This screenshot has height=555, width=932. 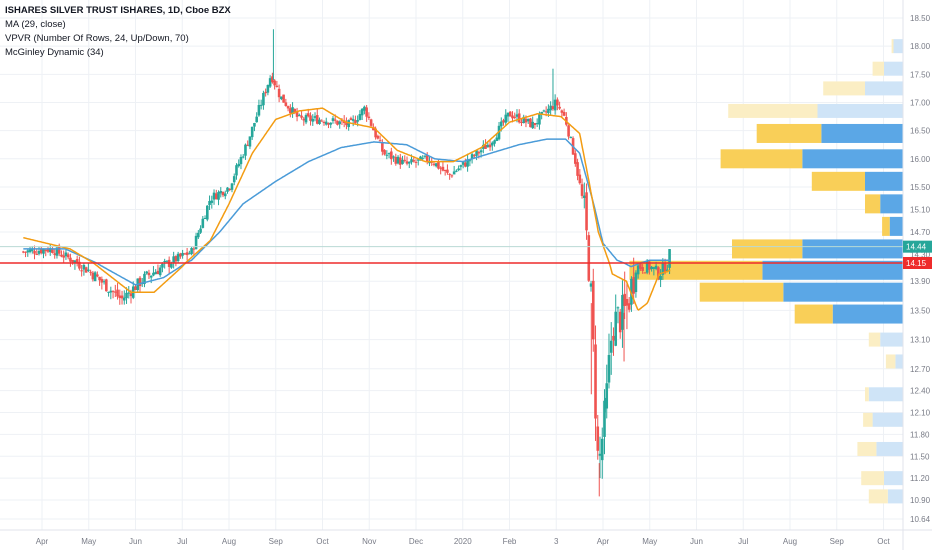 What do you see at coordinates (920, 456) in the screenshot?
I see `price-tick-label: 11.50` at bounding box center [920, 456].